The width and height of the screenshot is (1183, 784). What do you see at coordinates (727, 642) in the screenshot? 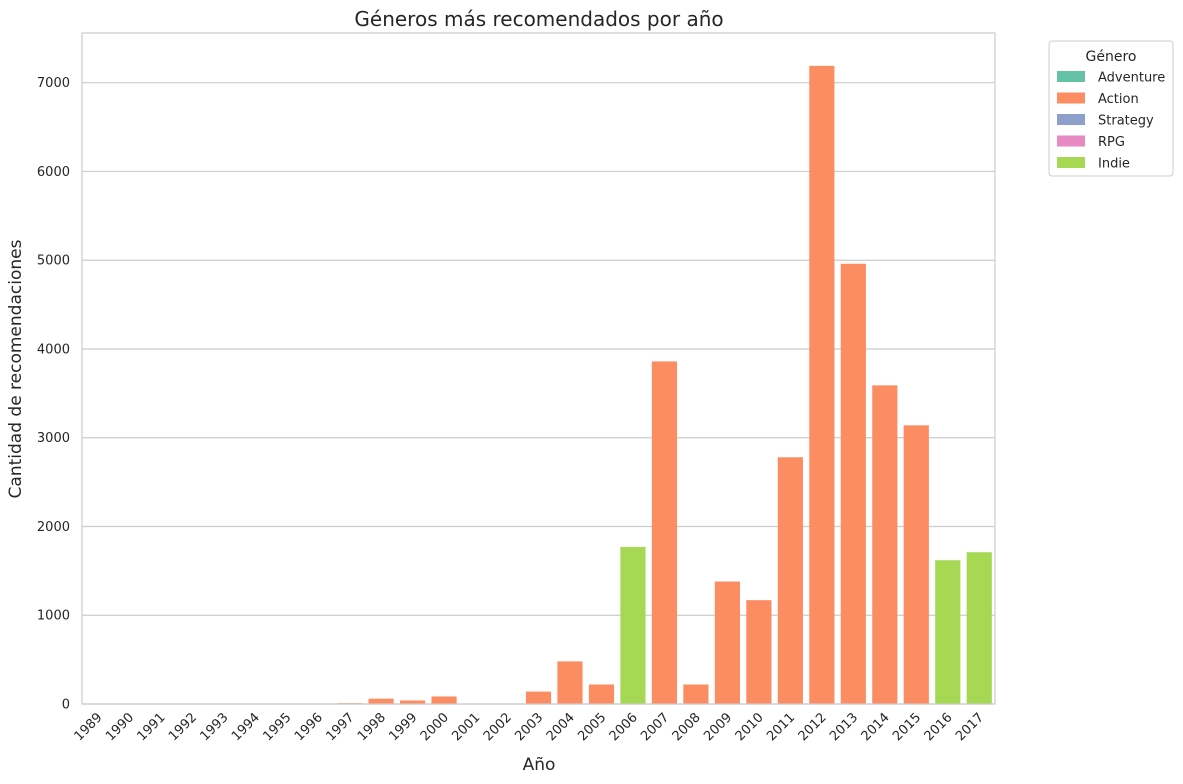
I see `bar-2009` at bounding box center [727, 642].